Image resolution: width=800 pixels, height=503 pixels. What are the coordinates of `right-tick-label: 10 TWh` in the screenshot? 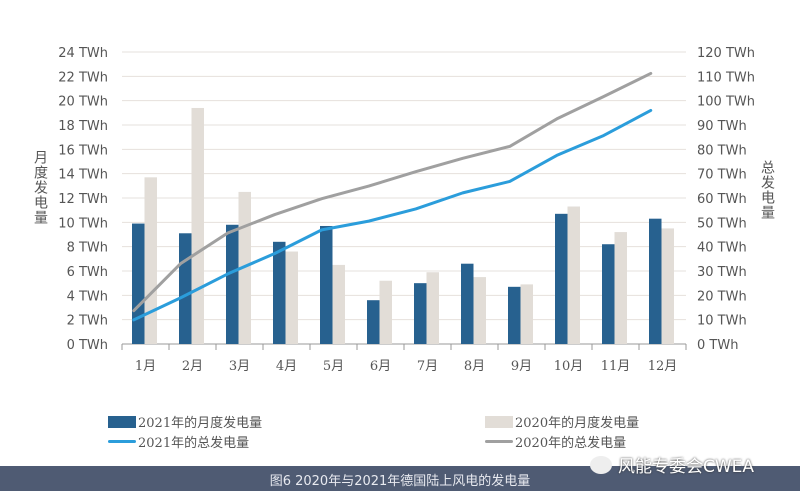 It's located at (722, 321).